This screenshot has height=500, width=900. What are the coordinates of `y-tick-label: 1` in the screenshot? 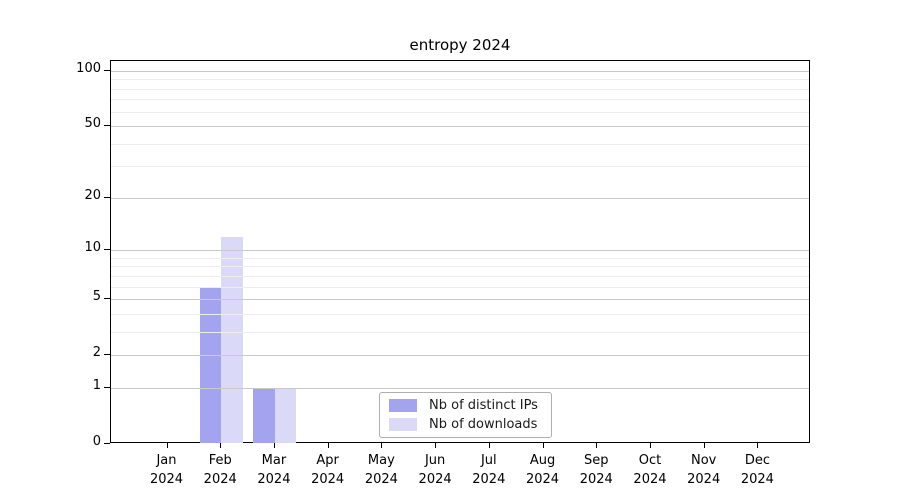 It's located at (96, 385).